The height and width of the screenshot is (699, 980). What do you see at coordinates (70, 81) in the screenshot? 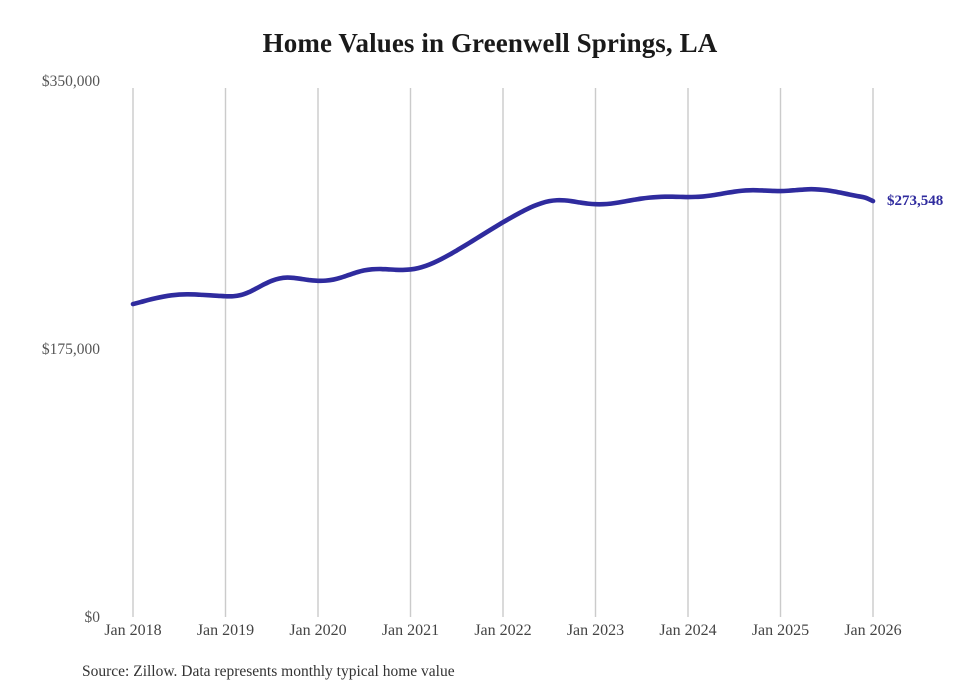
I see `y-tick-label: $350,000` at bounding box center [70, 81].